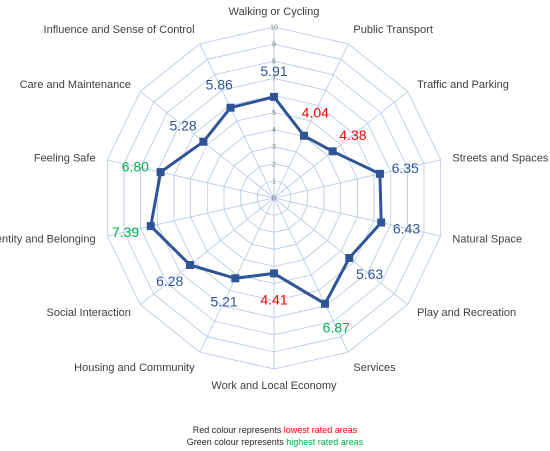 Image resolution: width=550 pixels, height=451 pixels. I want to click on category-label: Social Interaction, so click(89, 313).